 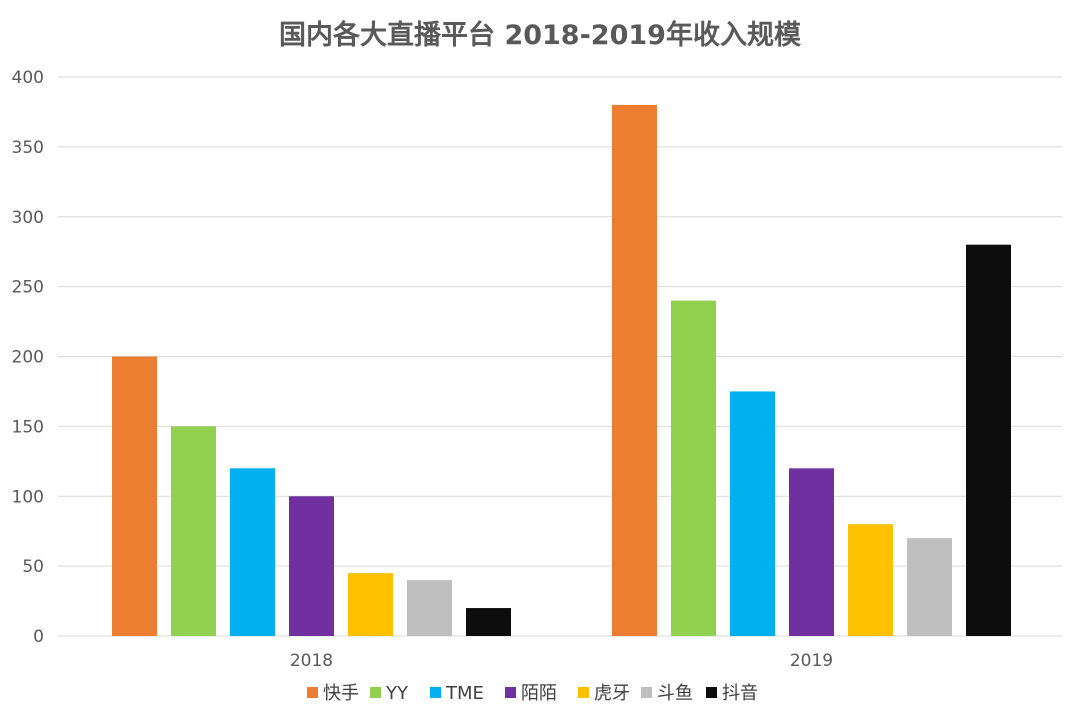 What do you see at coordinates (539, 693) in the screenshot?
I see `legend-label: 陌陌` at bounding box center [539, 693].